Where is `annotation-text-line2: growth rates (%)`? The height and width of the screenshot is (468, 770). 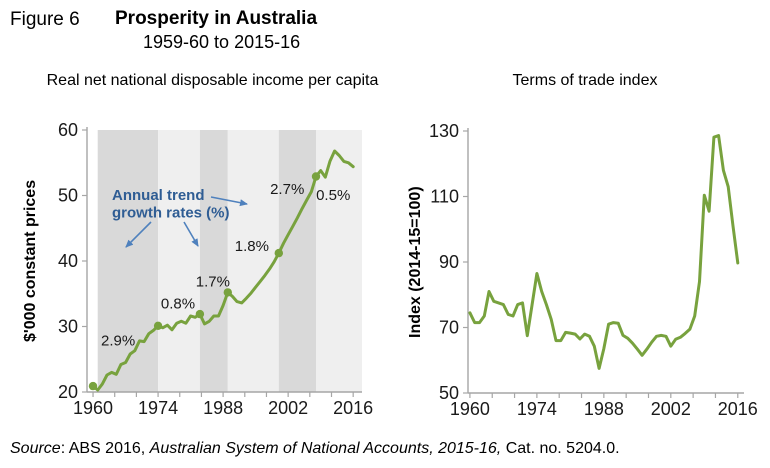 annotation-text-line2: growth rates (%) is located at coordinates (171, 213).